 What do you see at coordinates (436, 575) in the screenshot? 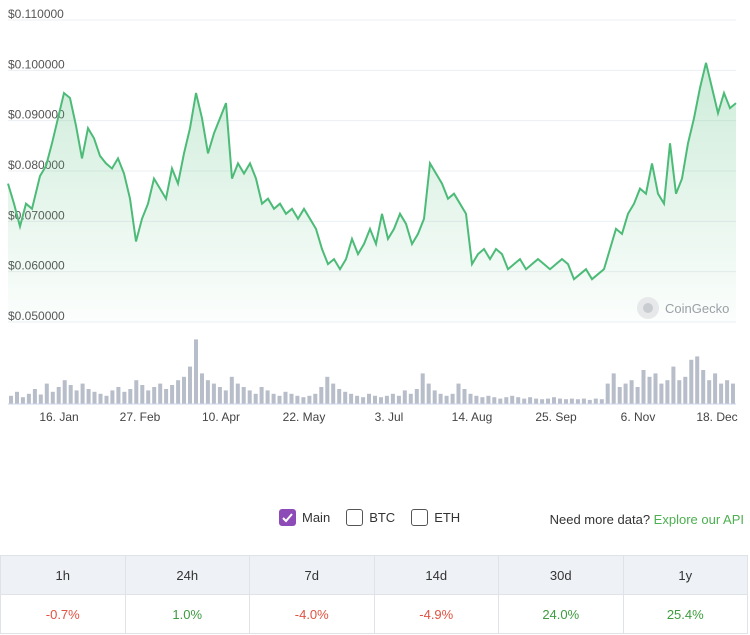
I see `header-14d: 14d` at bounding box center [436, 575].